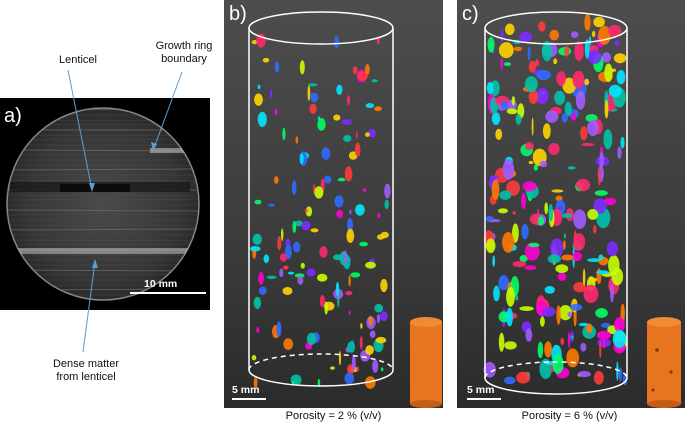 This screenshot has width=685, height=425. What do you see at coordinates (238, 14) in the screenshot?
I see `panel-b-letter: b)` at bounding box center [238, 14].